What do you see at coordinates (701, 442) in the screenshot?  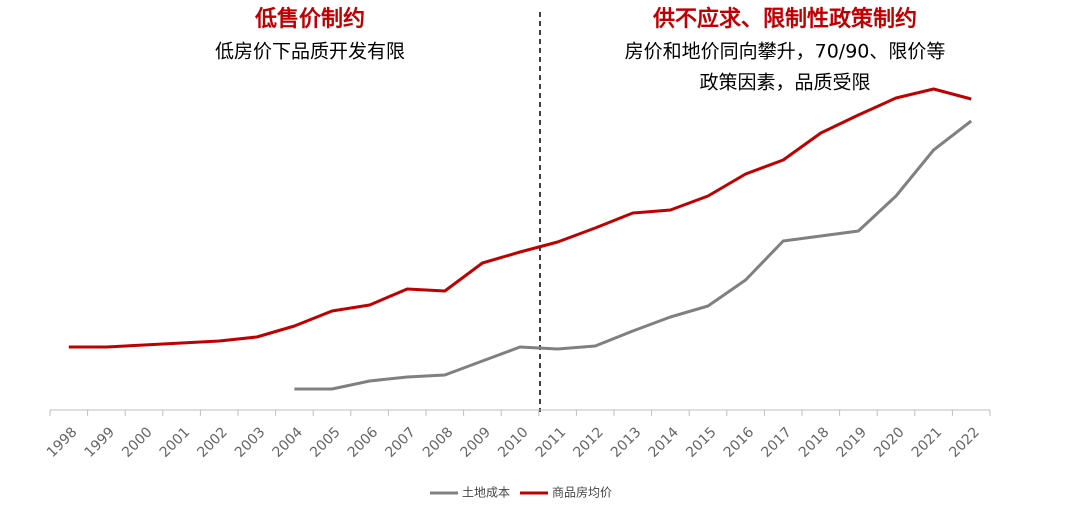 I see `x-tick-label: 2015` at bounding box center [701, 442].